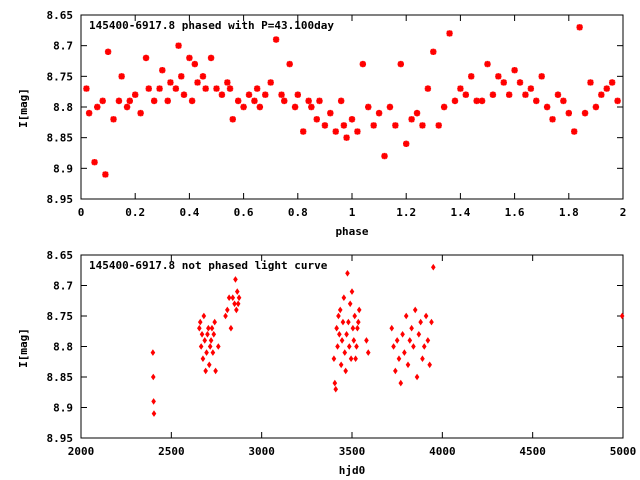  Describe the element at coordinates (569, 212) in the screenshot. I see `phased-x-tick-label: 1.8` at that location.